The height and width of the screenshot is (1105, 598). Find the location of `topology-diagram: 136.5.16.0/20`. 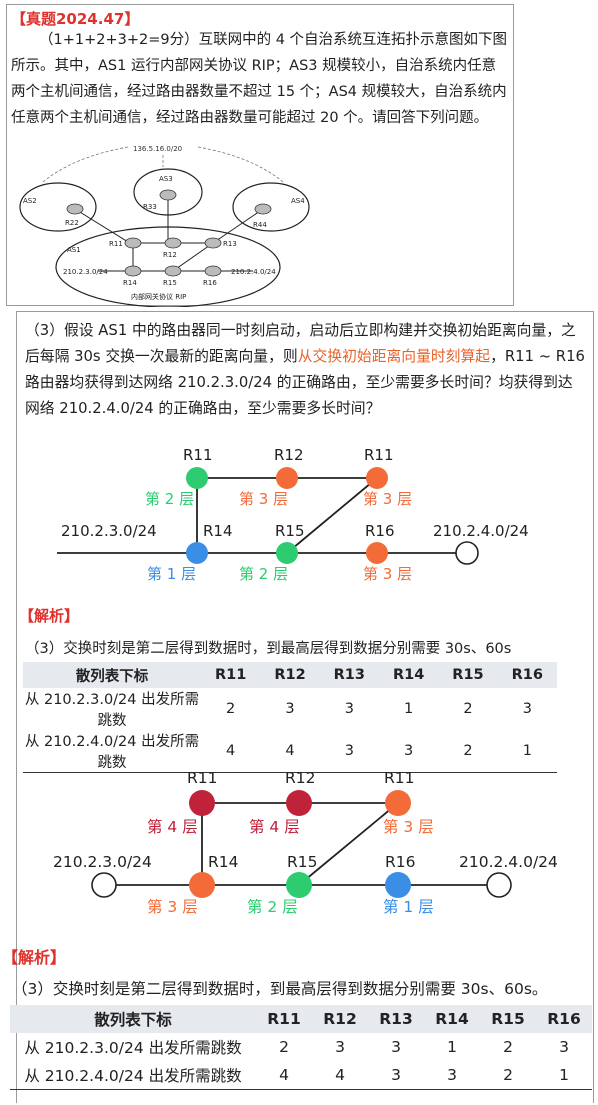

topology-diagram: 136.5.16.0/20 is located at coordinates (164, 226).